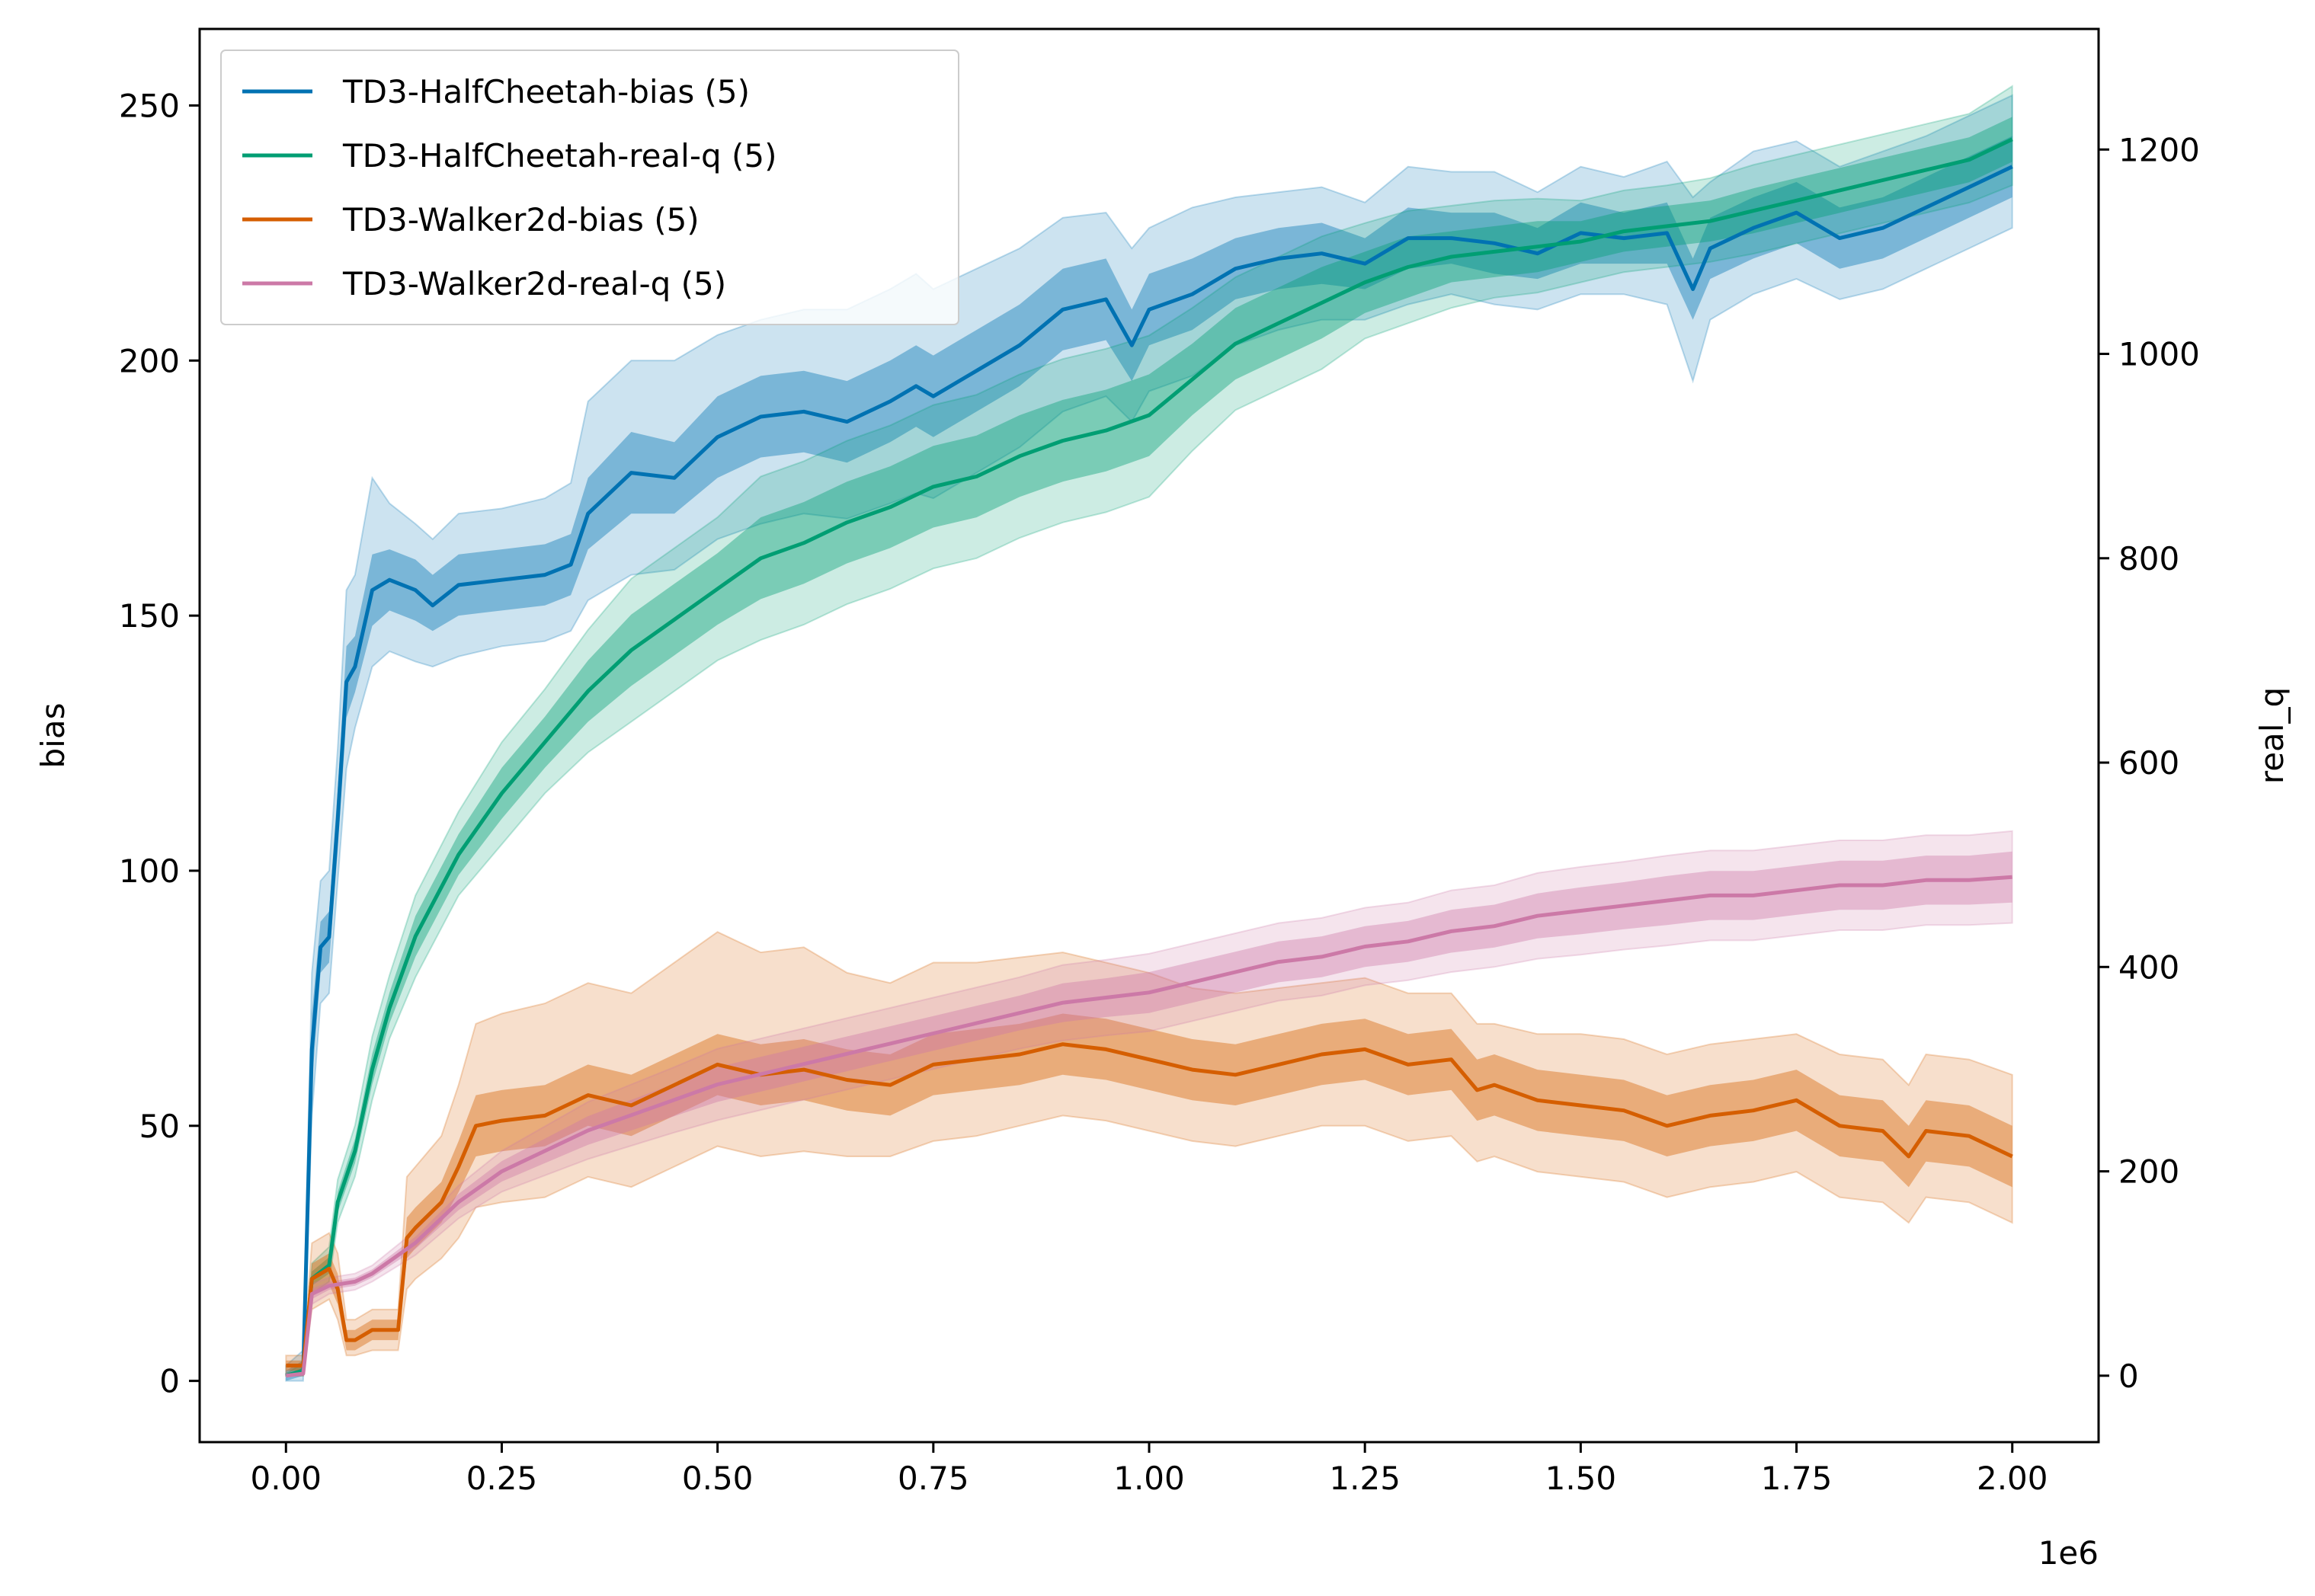 The image size is (2315, 1596). What do you see at coordinates (159, 743) in the screenshot?
I see `y-axis-left: 0 50 100 150 200 250` at bounding box center [159, 743].